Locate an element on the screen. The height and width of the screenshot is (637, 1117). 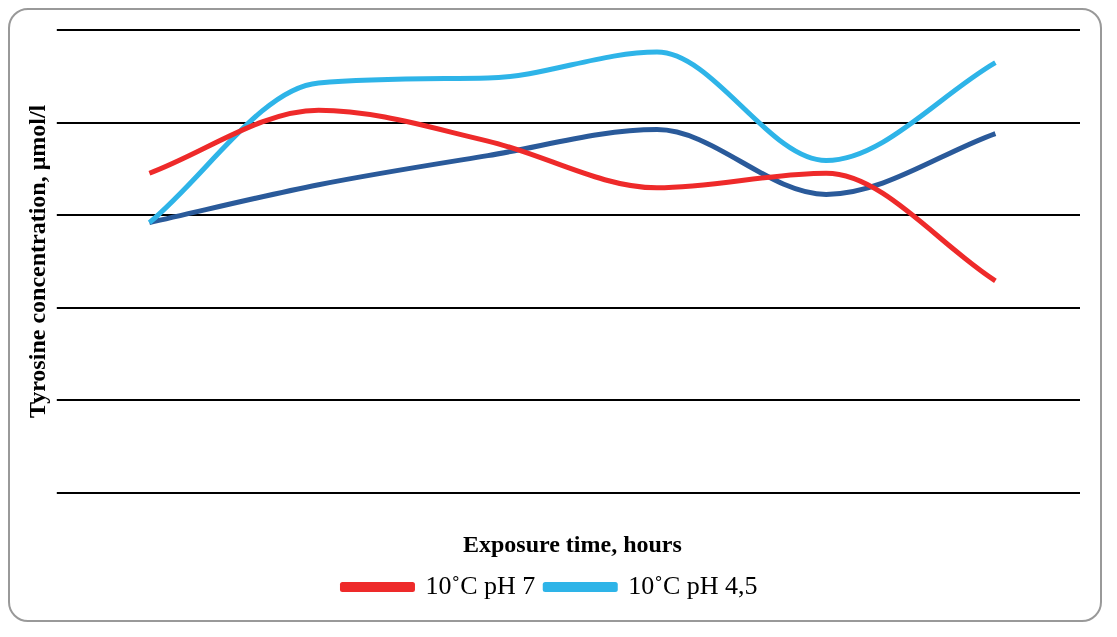
x-axis-title: Exposure time, hours is located at coordinates (572, 543).